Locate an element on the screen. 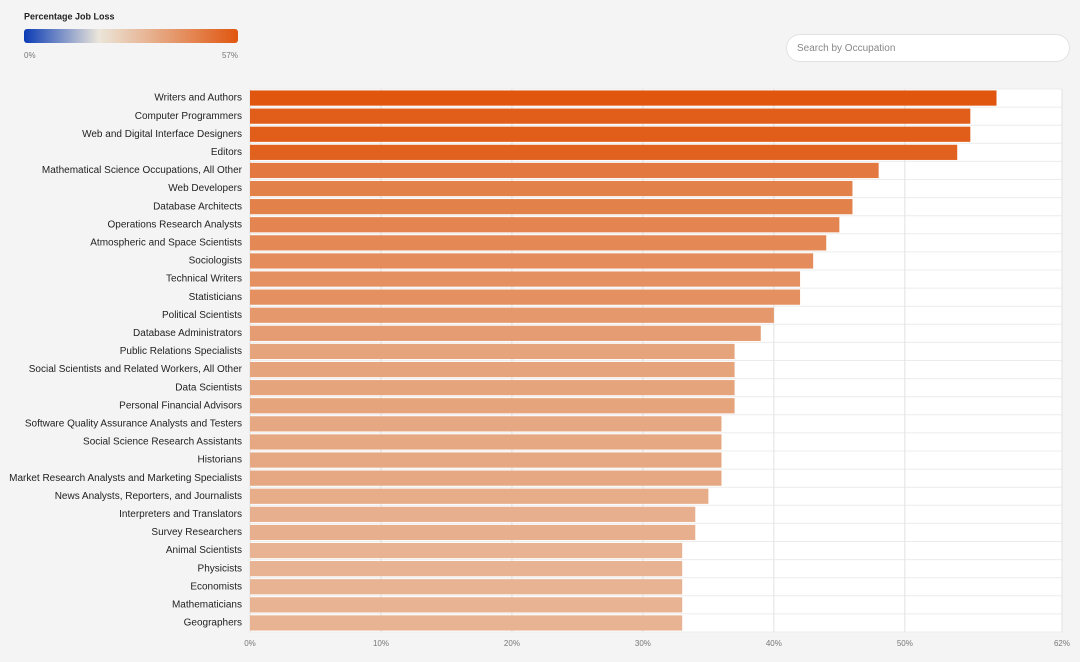 The width and height of the screenshot is (1080, 662). y-tick-label: Technical Writers is located at coordinates (204, 279).